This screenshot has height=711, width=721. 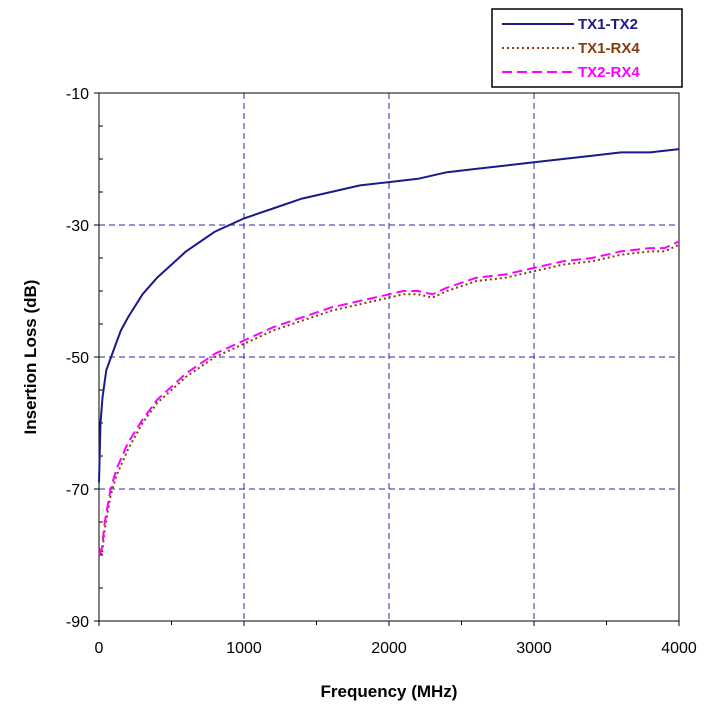 I want to click on x-tick-label: 4000, so click(x=679, y=648).